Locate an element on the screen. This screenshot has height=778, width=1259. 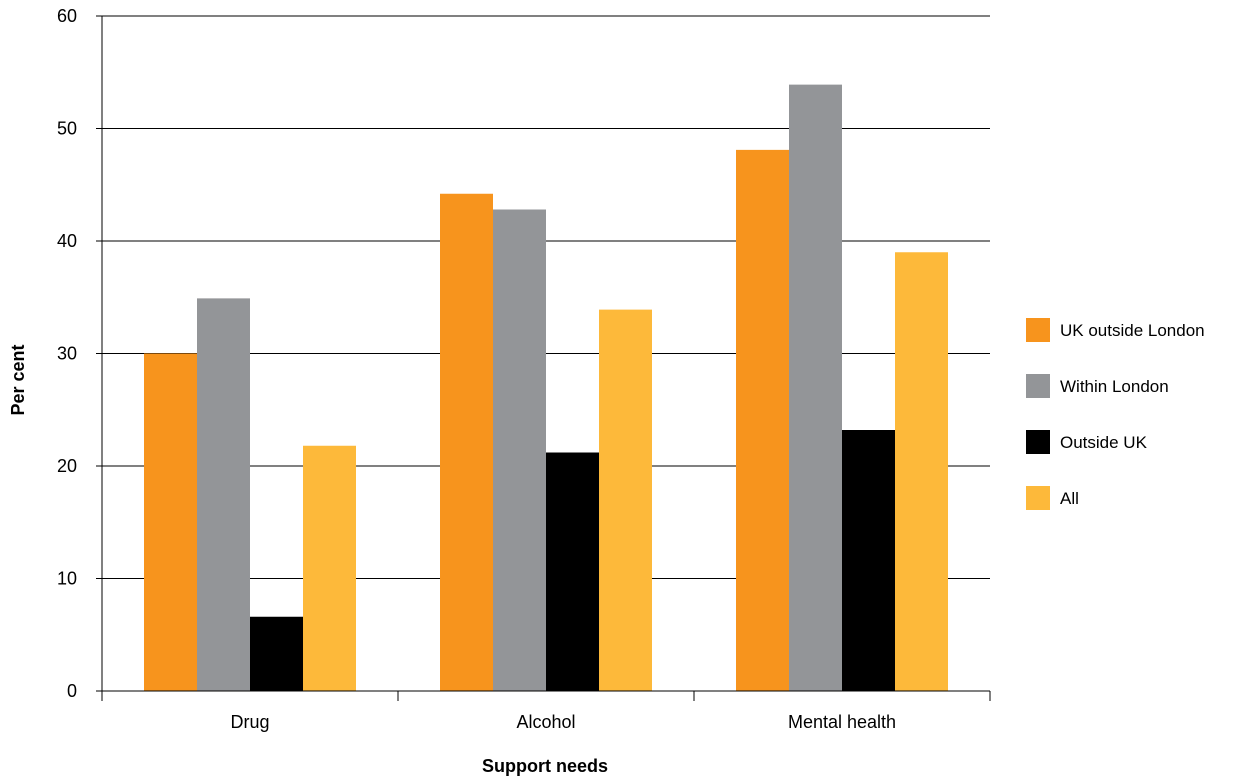
y-tick-labels: 0 10 20 30 40 50 60 is located at coordinates (67, 353).